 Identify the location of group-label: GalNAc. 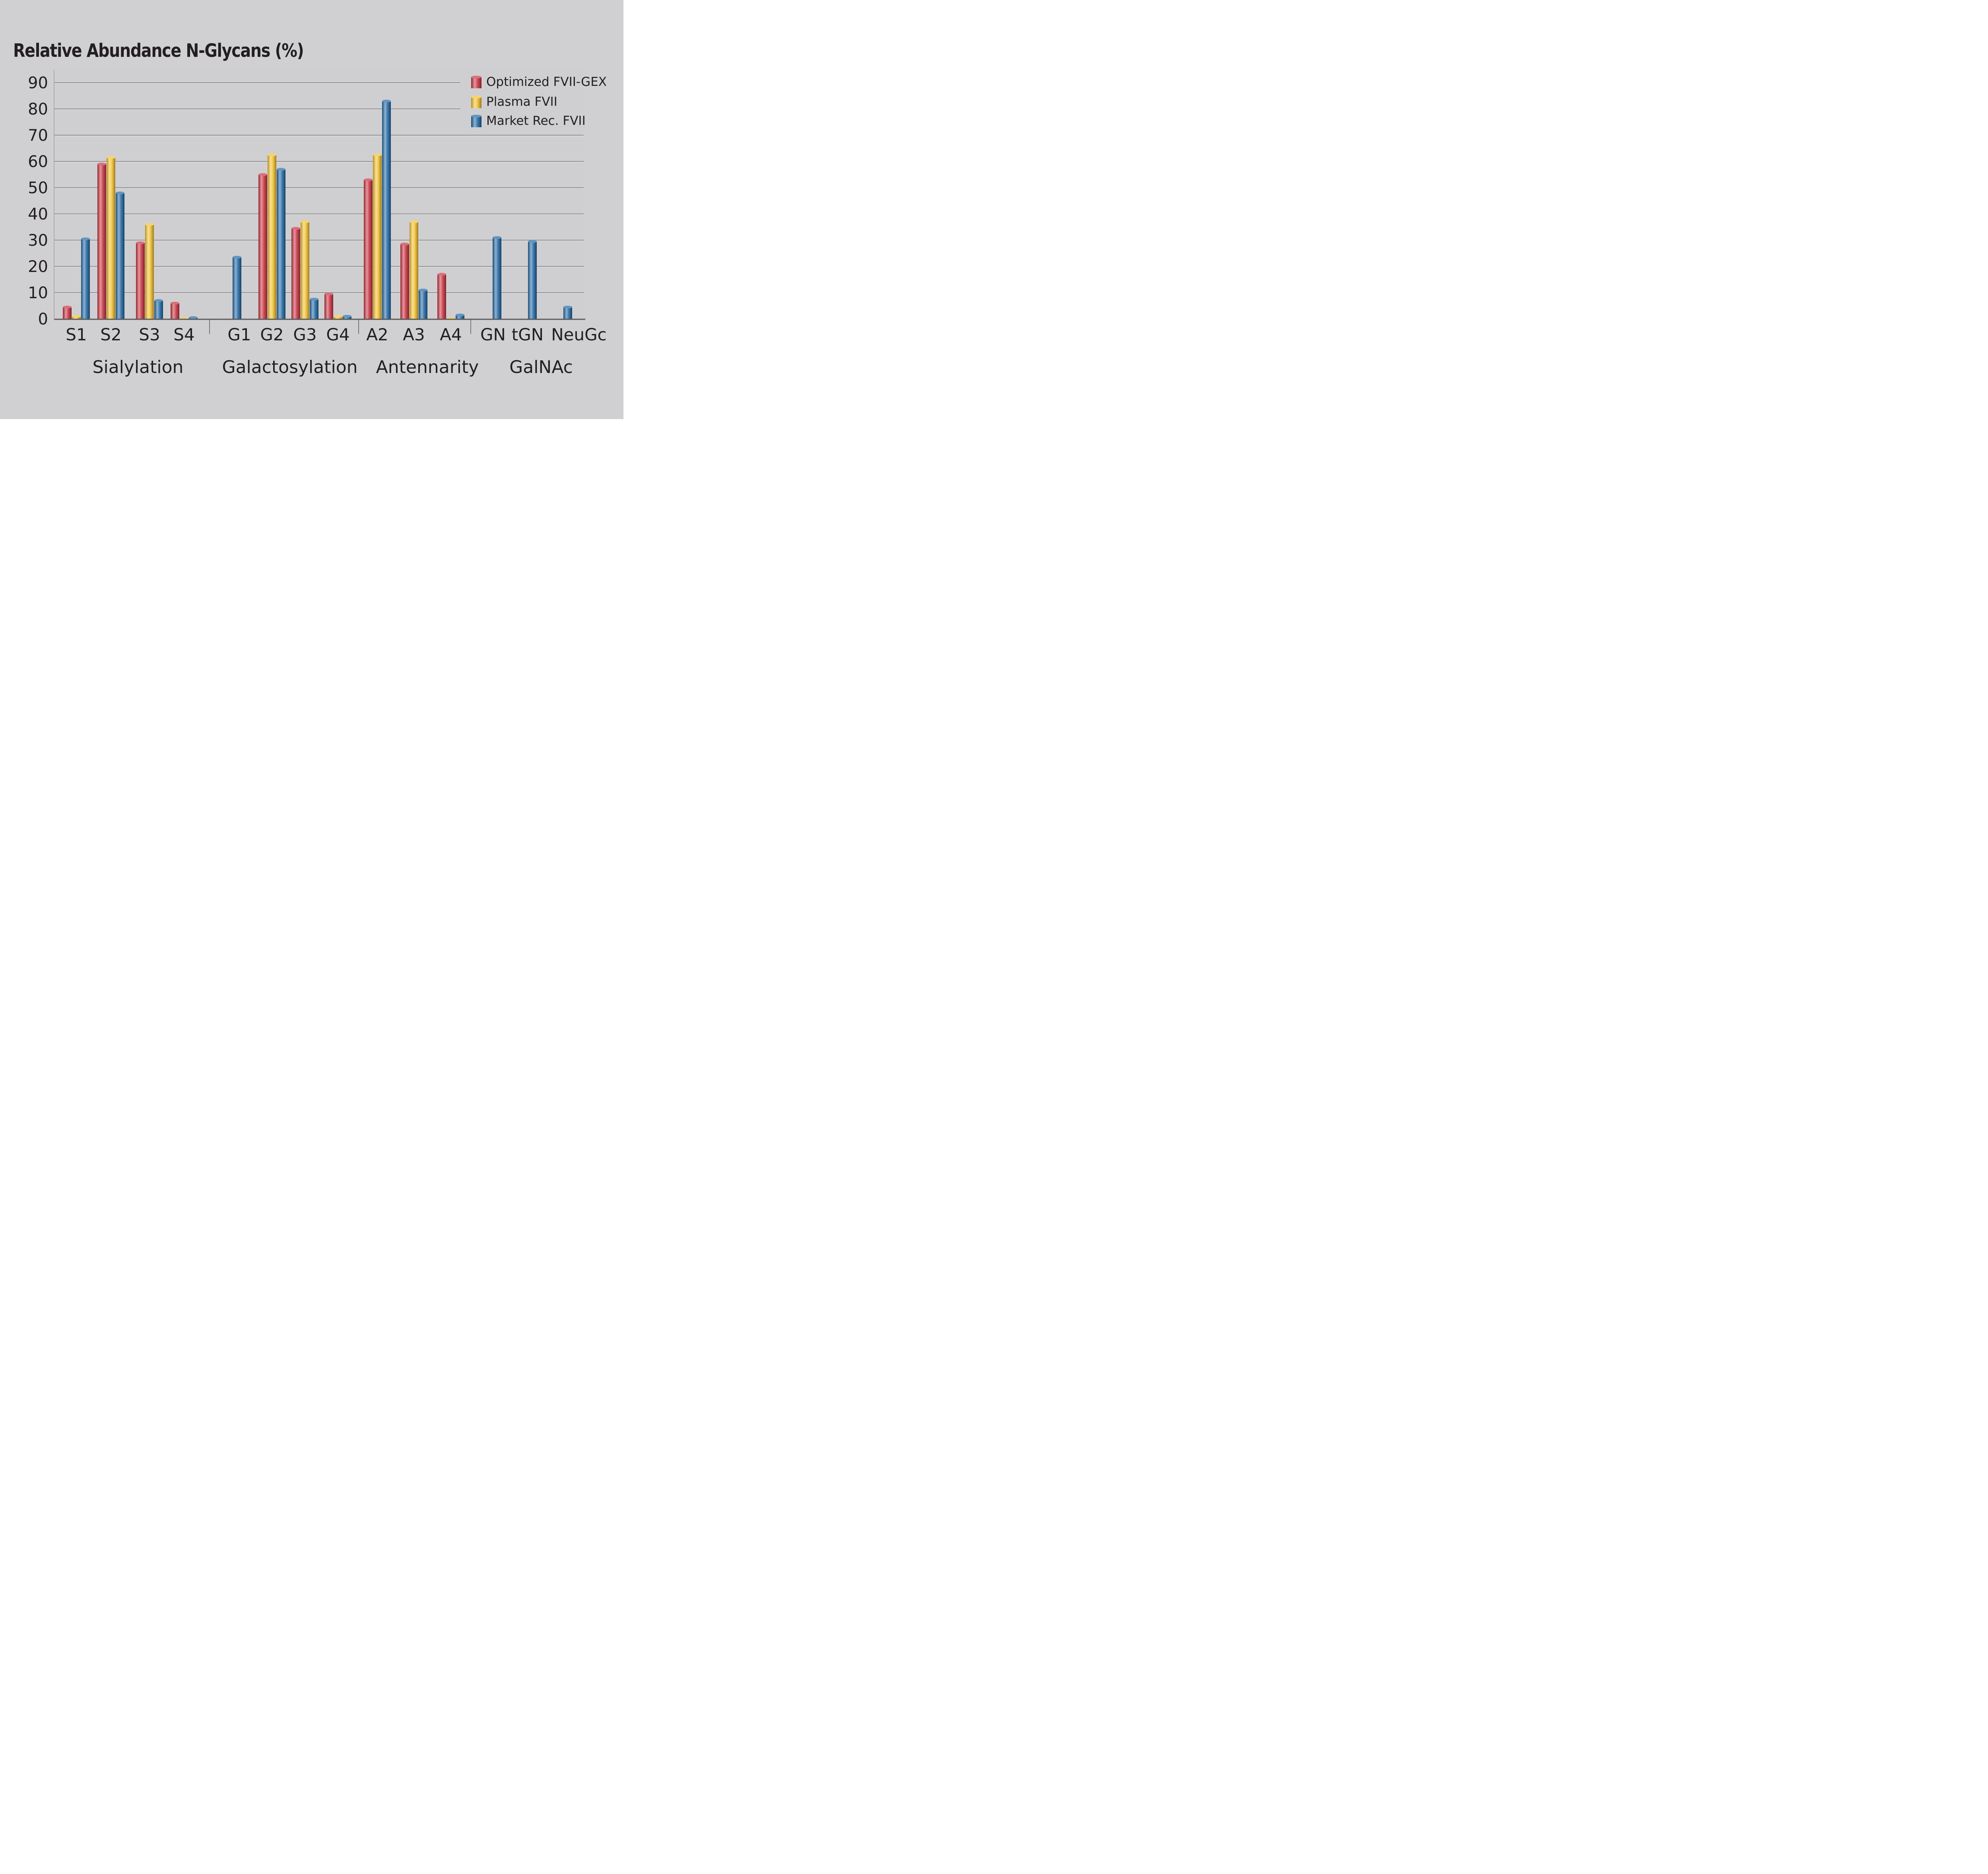
(541, 367).